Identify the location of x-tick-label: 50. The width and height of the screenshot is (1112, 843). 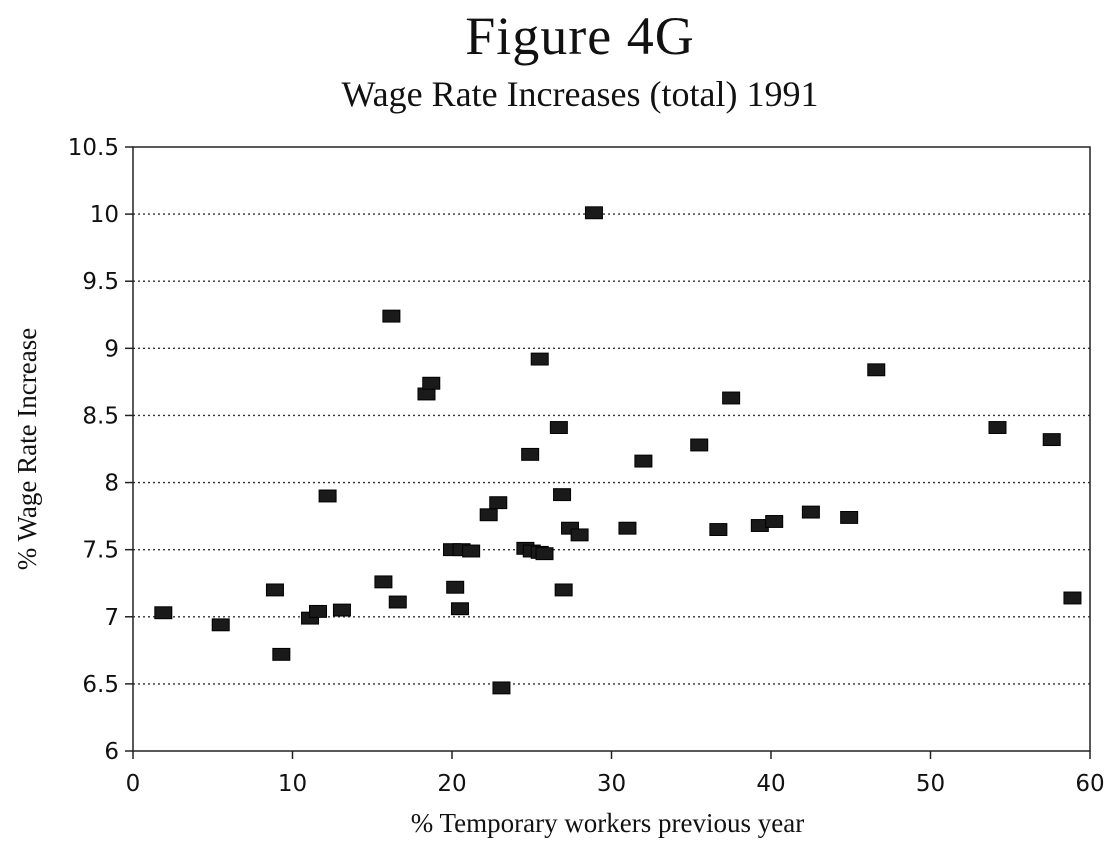
(930, 784).